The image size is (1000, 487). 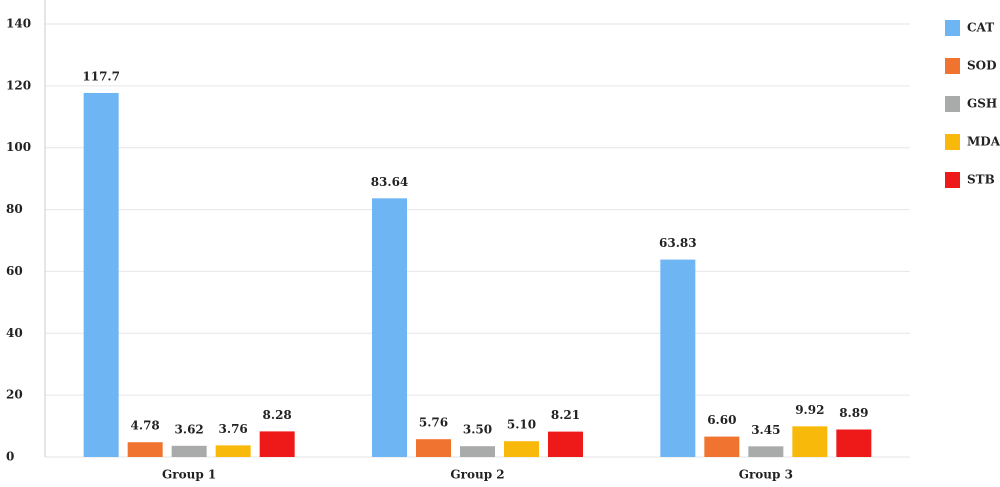 What do you see at coordinates (390, 182) in the screenshot?
I see `value-label: 83.64` at bounding box center [390, 182].